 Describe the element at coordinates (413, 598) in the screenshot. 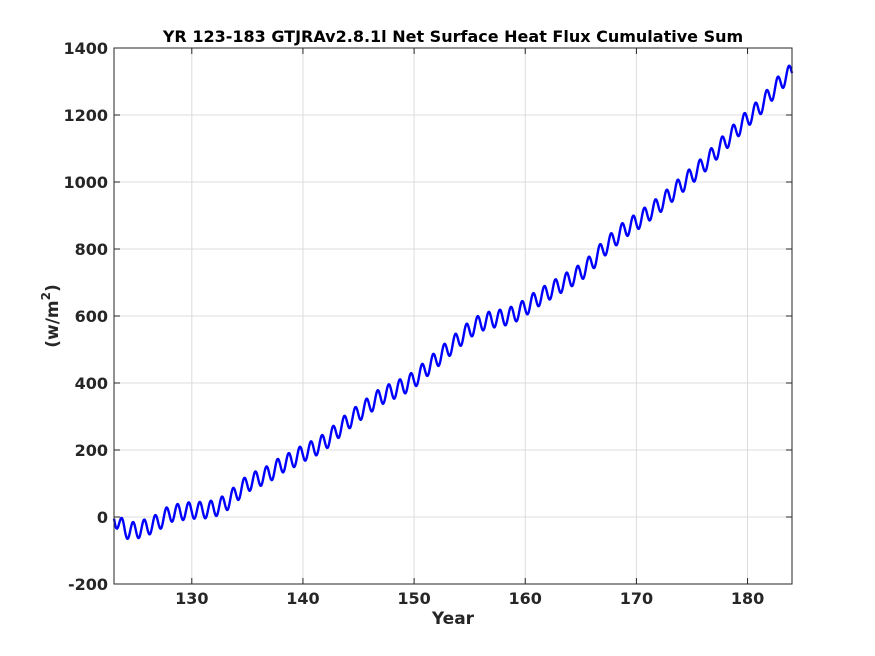

I see `x-tick-label: 150` at that location.